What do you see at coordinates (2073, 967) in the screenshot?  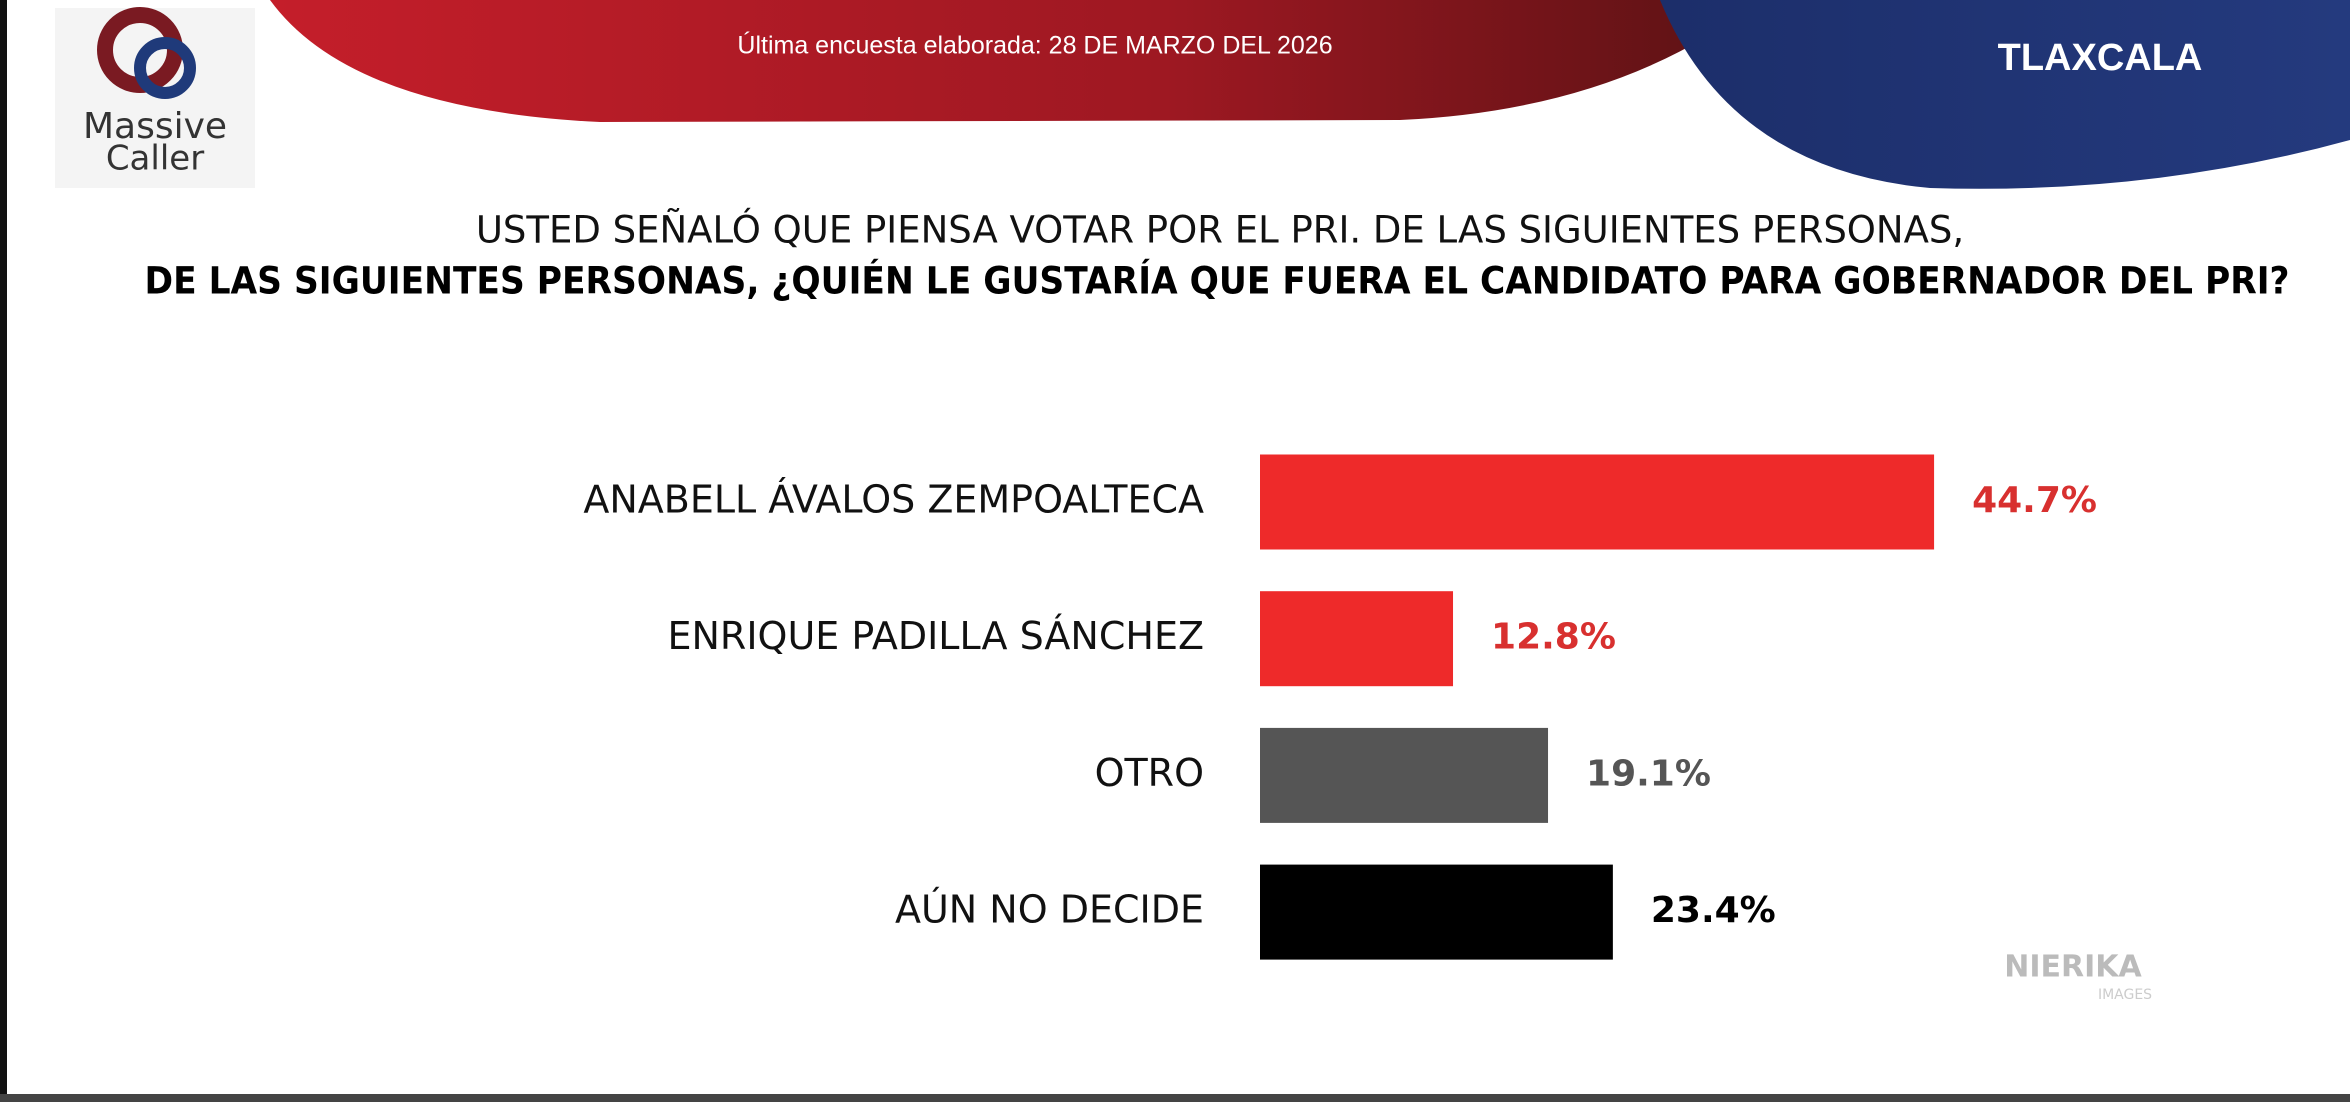 I see `watermark: NIERIKA` at bounding box center [2073, 967].